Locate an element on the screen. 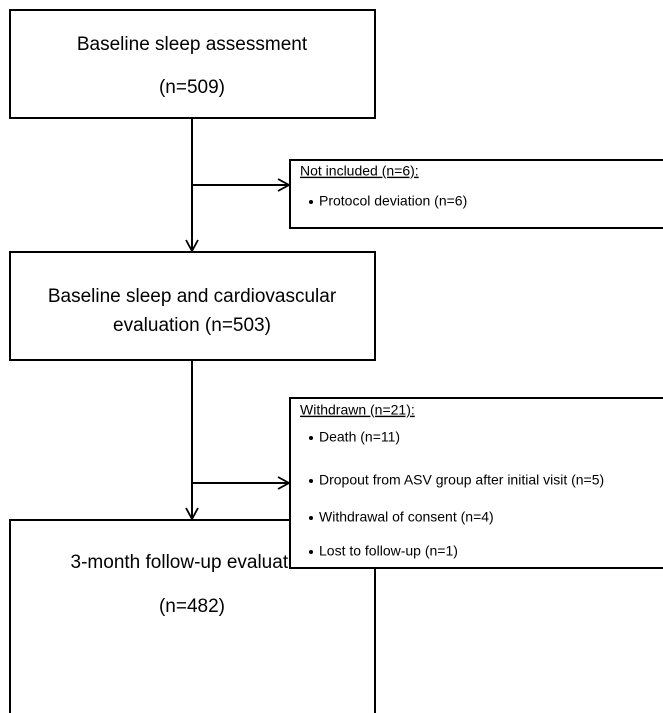  node-count: (n=482) is located at coordinates (192, 606).